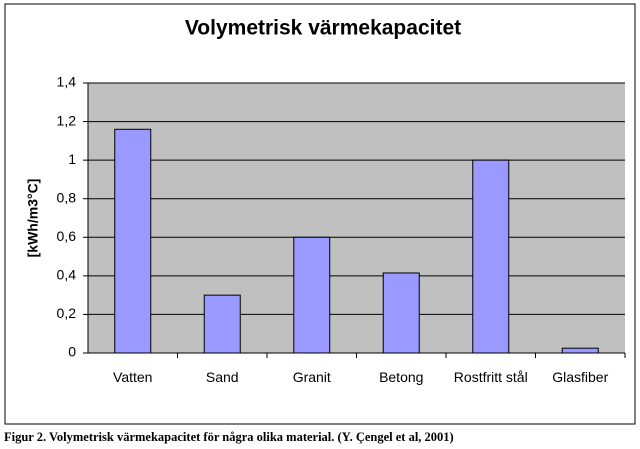  What do you see at coordinates (490, 377) in the screenshot?
I see `x-tick-label: Rostfritt stål` at bounding box center [490, 377].